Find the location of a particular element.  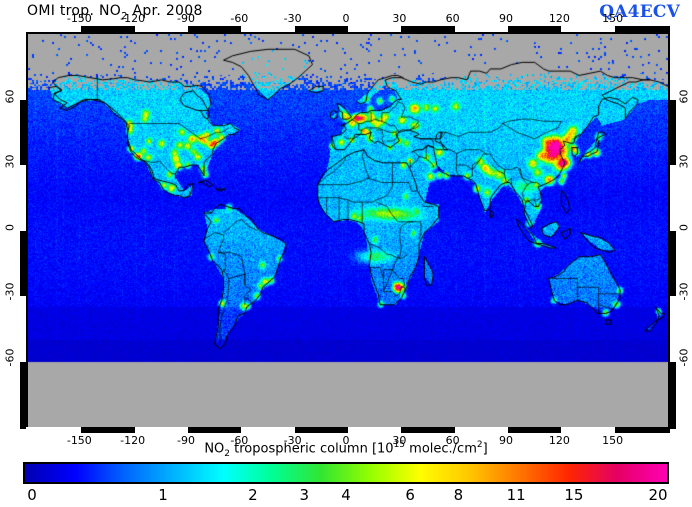

x-tick-bottom--150: -150 is located at coordinates (79, 440).